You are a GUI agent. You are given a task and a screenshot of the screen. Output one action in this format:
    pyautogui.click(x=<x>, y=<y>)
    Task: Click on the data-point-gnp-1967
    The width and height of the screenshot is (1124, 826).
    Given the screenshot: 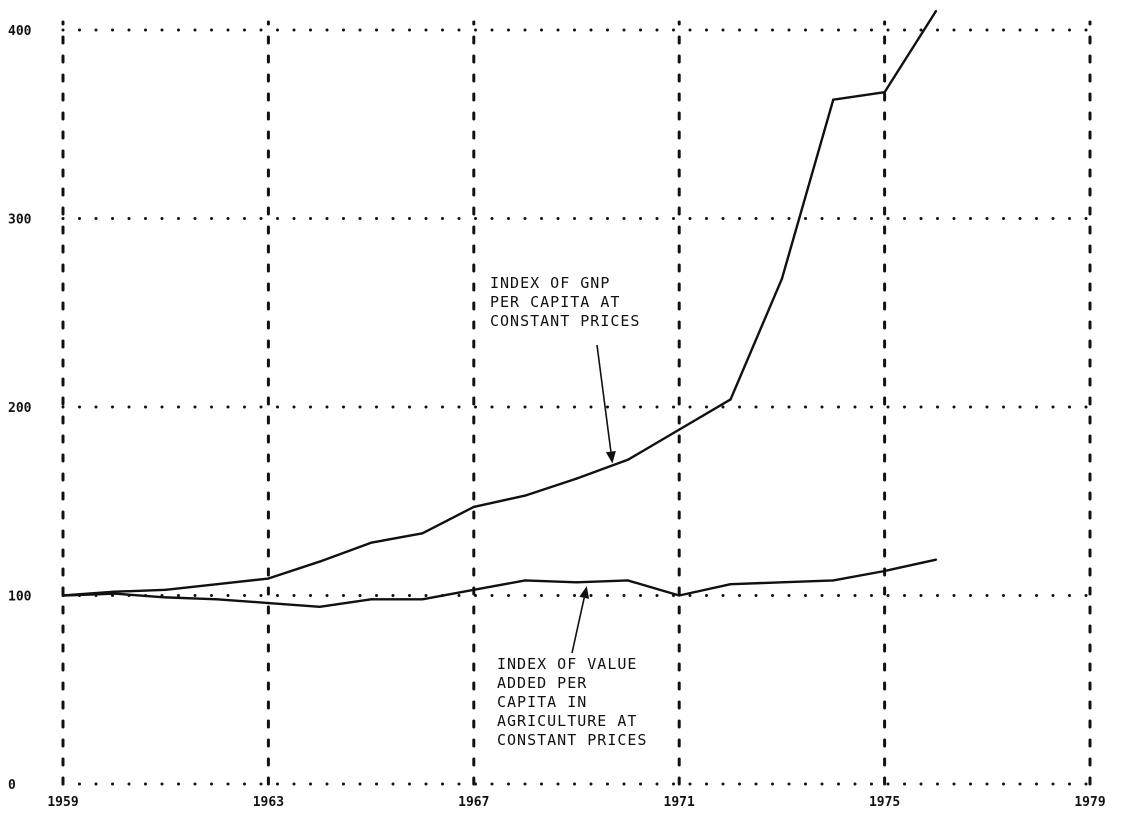 What is the action you would take?
    pyautogui.click(x=473, y=507)
    